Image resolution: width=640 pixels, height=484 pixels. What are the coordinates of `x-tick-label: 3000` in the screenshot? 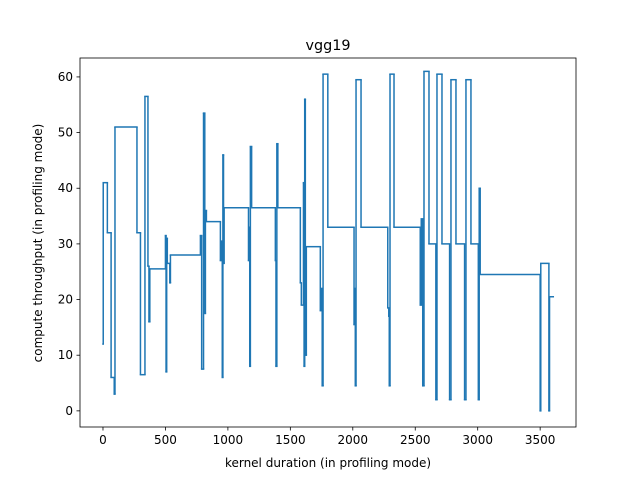 It's located at (477, 440).